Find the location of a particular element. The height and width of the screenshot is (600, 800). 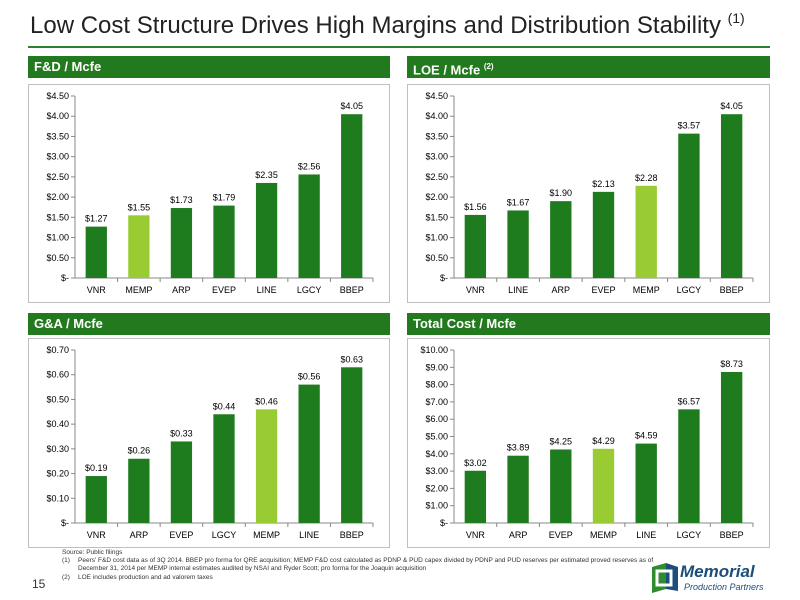

y-tick-label: $9.00 is located at coordinates (436, 367).